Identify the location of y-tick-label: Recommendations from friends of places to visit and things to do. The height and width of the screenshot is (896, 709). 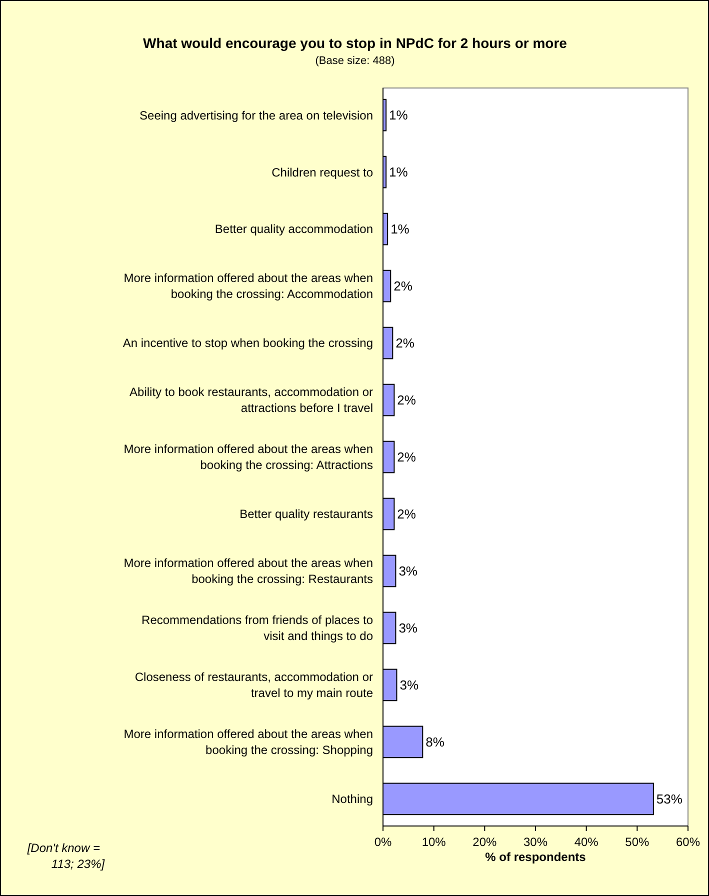
(258, 628).